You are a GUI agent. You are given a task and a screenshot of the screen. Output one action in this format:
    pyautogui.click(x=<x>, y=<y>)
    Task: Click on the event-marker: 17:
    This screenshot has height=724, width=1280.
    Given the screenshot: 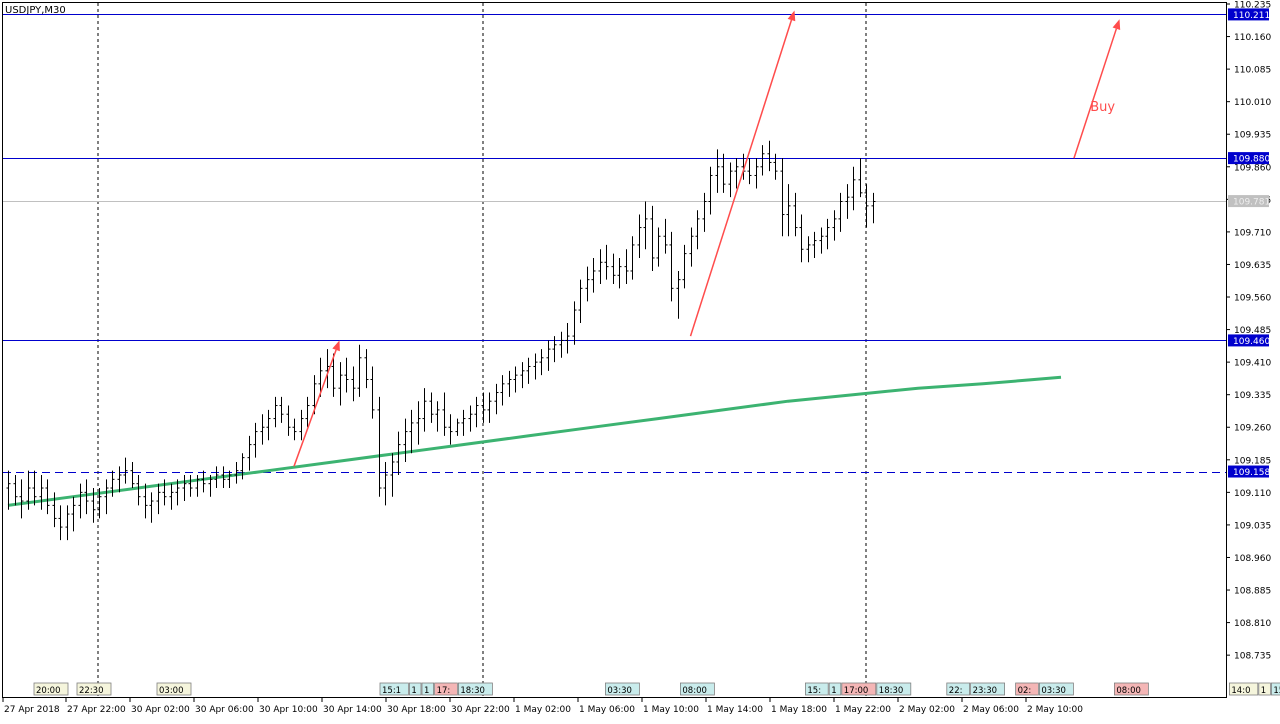 What is the action you would take?
    pyautogui.click(x=446, y=689)
    